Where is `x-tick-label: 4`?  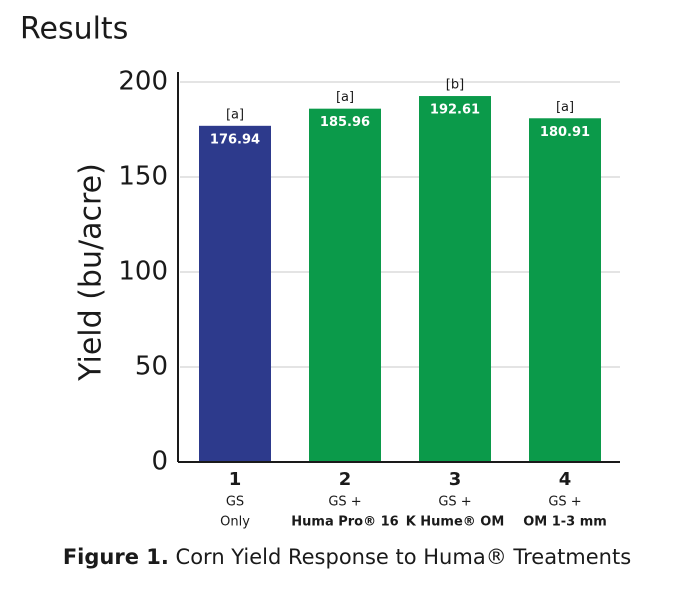 x-tick-label: 4 is located at coordinates (565, 479).